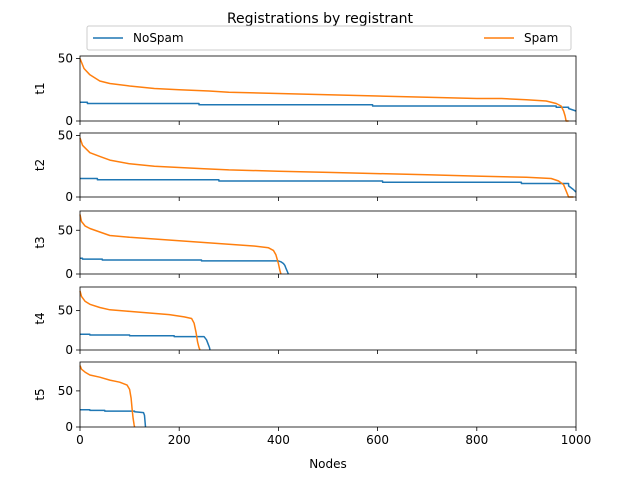 This screenshot has height=480, width=640. Describe the element at coordinates (80, 440) in the screenshot. I see `x-tick-label: 0` at that location.